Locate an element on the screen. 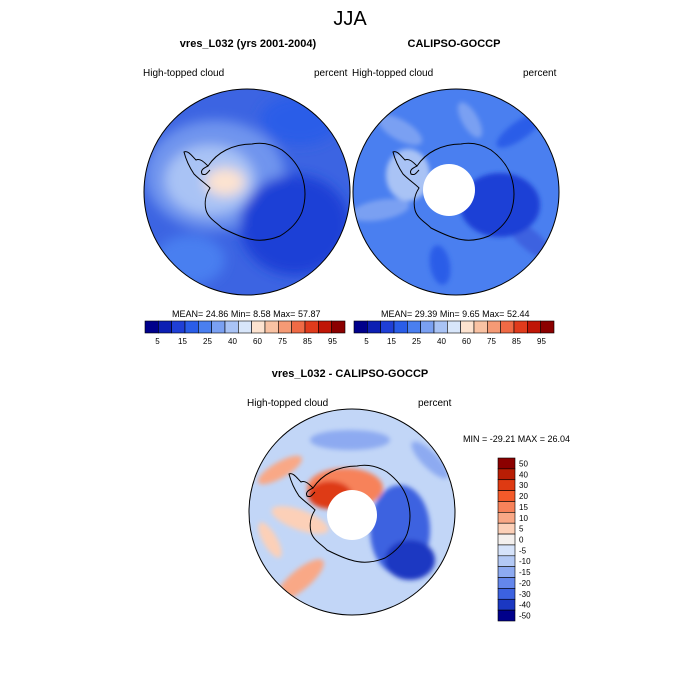 The image size is (700, 700). colorbar-tick-label: -30 is located at coordinates (525, 594).